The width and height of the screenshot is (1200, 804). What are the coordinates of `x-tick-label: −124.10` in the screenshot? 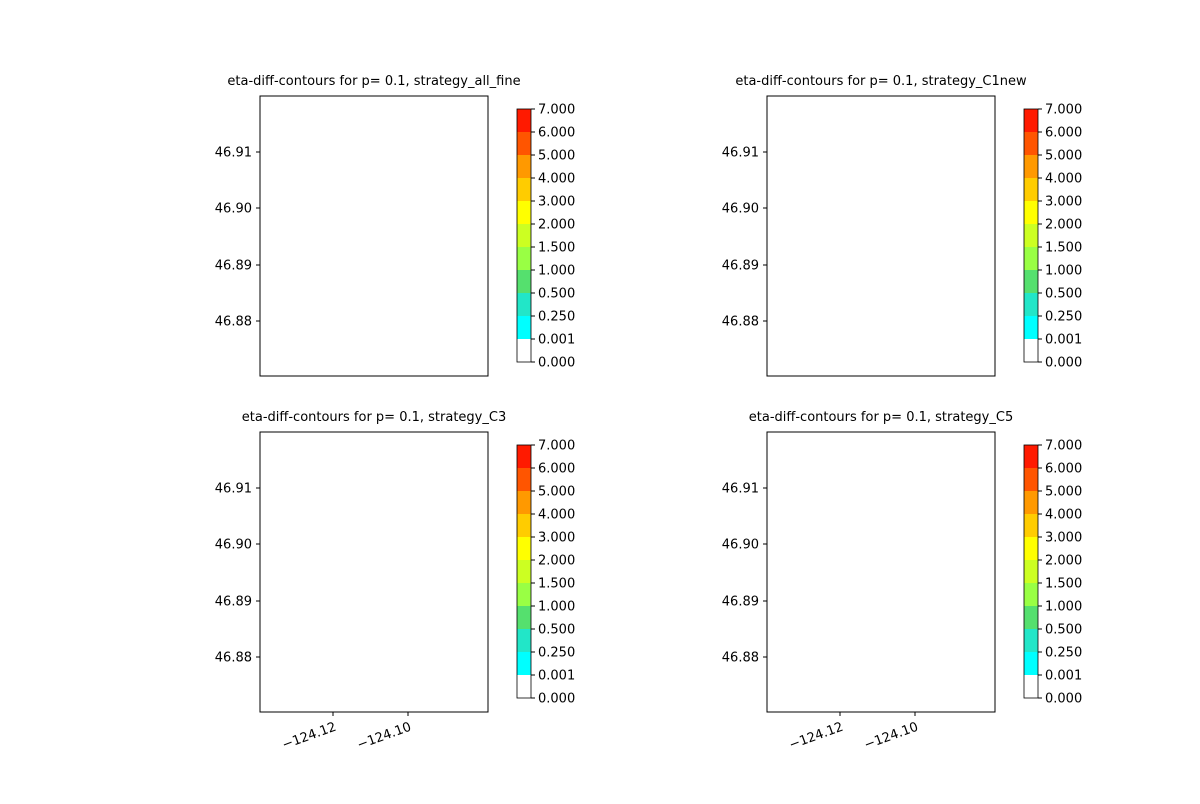 It's located at (891, 736).